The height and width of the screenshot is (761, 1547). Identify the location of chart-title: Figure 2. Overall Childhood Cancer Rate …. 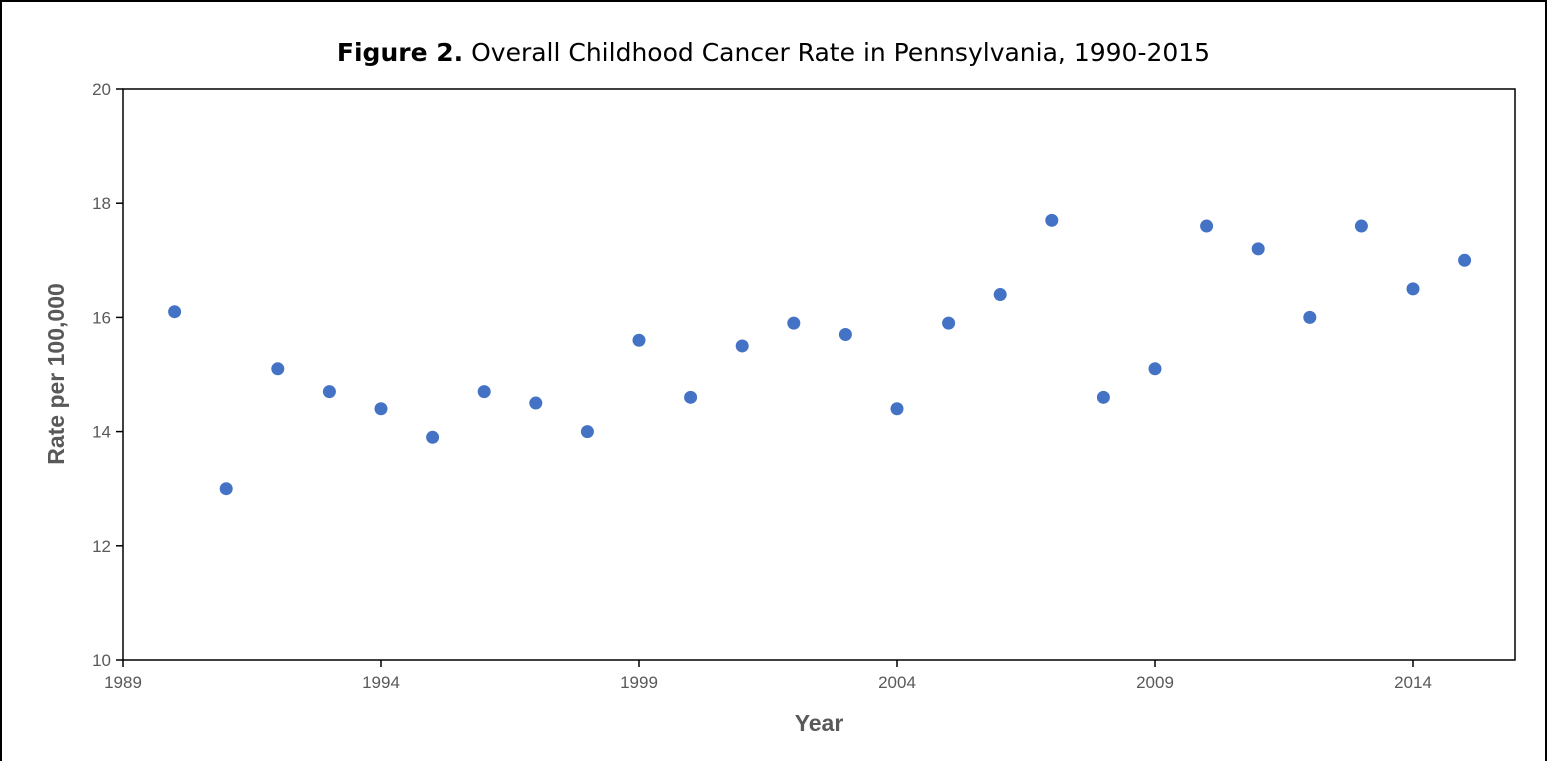
(773, 52).